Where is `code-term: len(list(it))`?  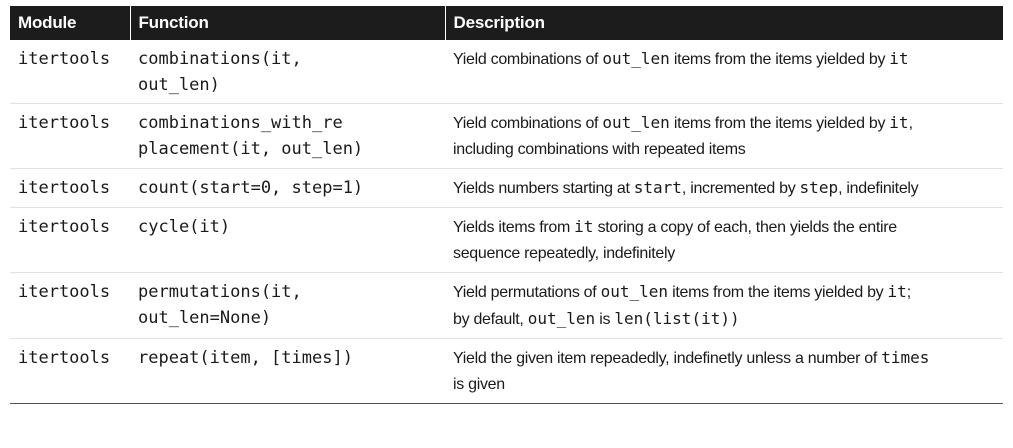 code-term: len(list(it)) is located at coordinates (677, 318).